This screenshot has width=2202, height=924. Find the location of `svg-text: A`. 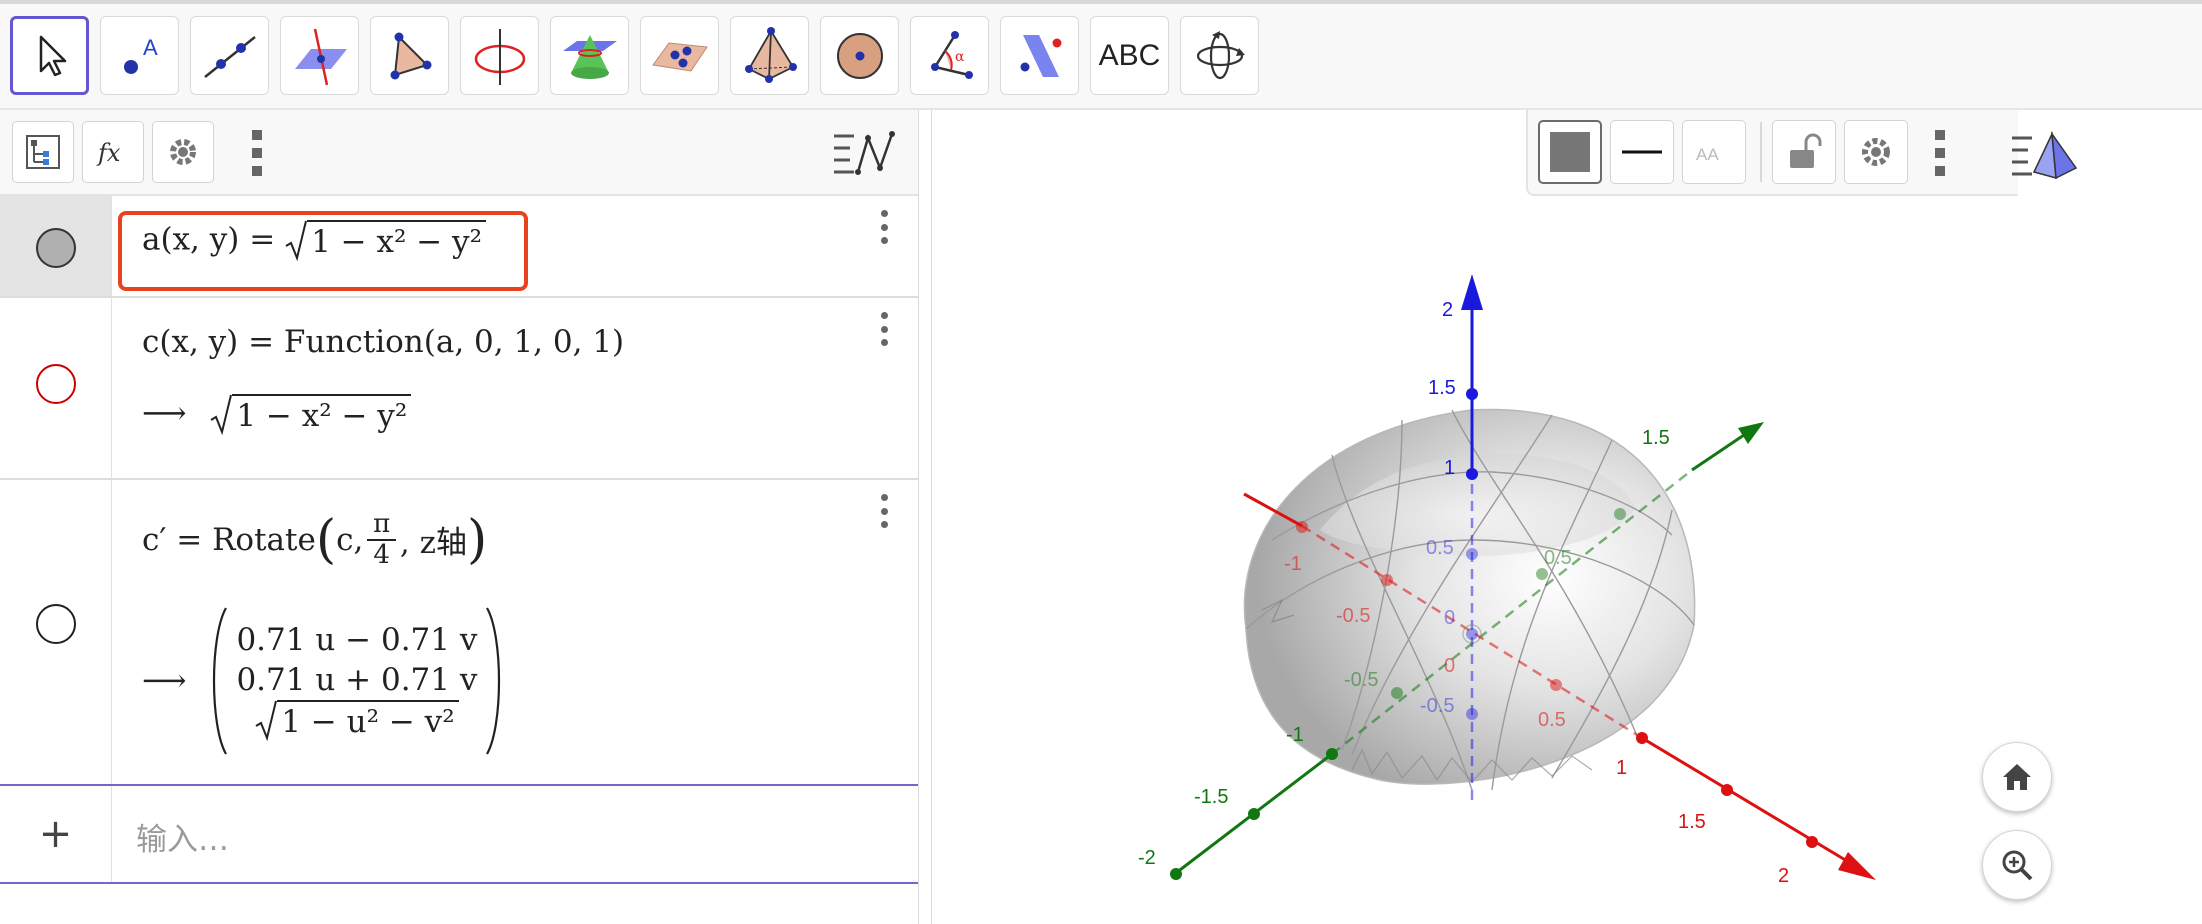

svg-text: A is located at coordinates (150, 47).